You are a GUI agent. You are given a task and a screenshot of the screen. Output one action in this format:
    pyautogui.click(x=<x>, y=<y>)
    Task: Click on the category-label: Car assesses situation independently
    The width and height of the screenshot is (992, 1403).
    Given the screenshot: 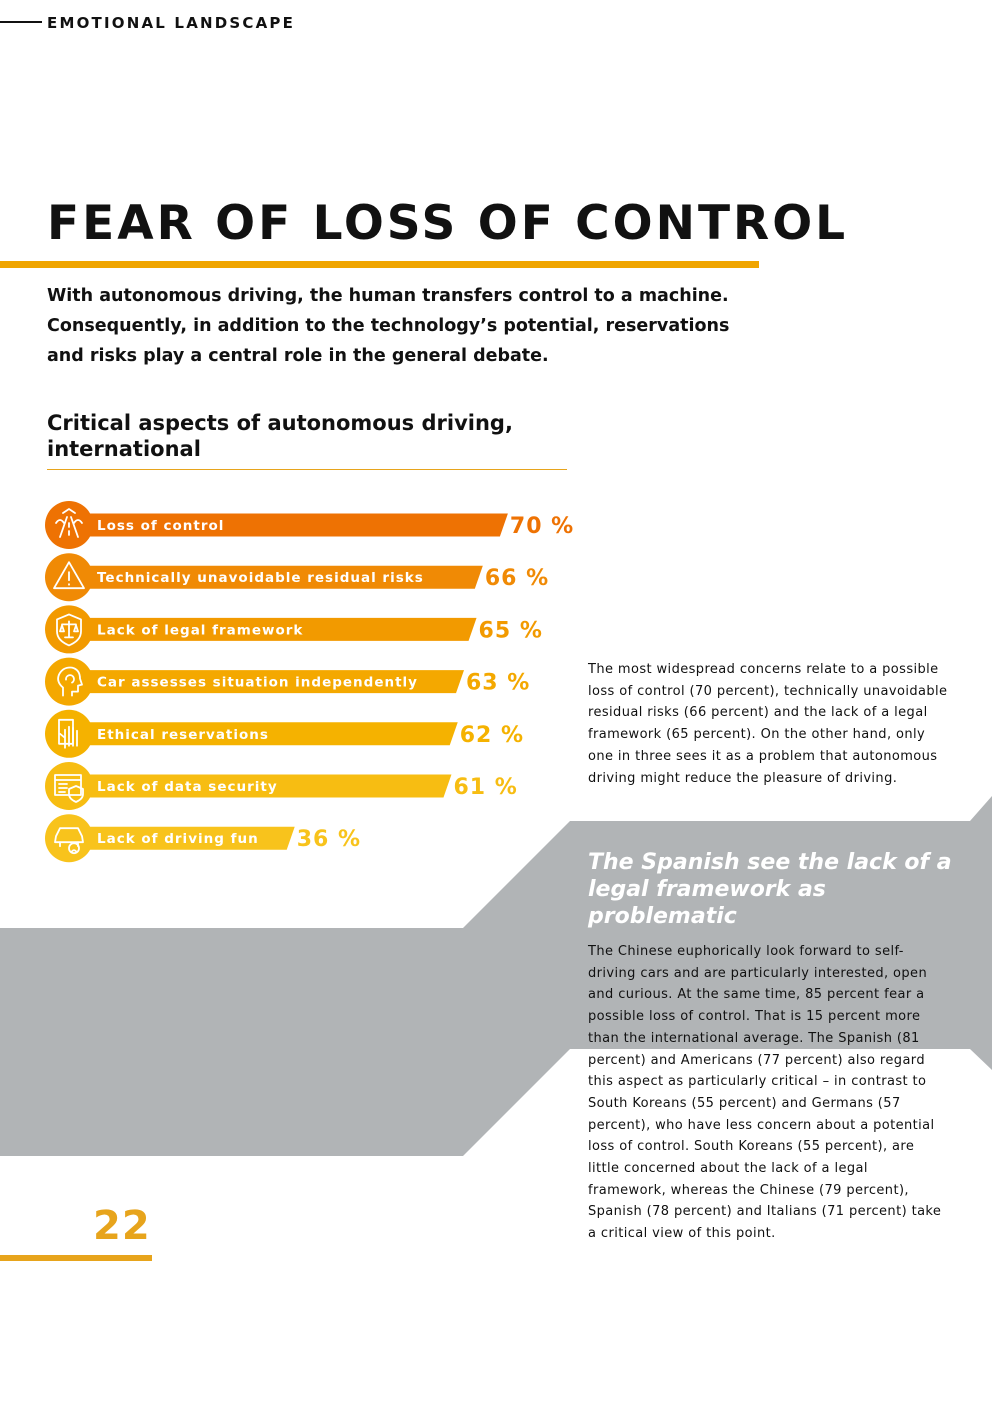 What is the action you would take?
    pyautogui.click(x=257, y=683)
    